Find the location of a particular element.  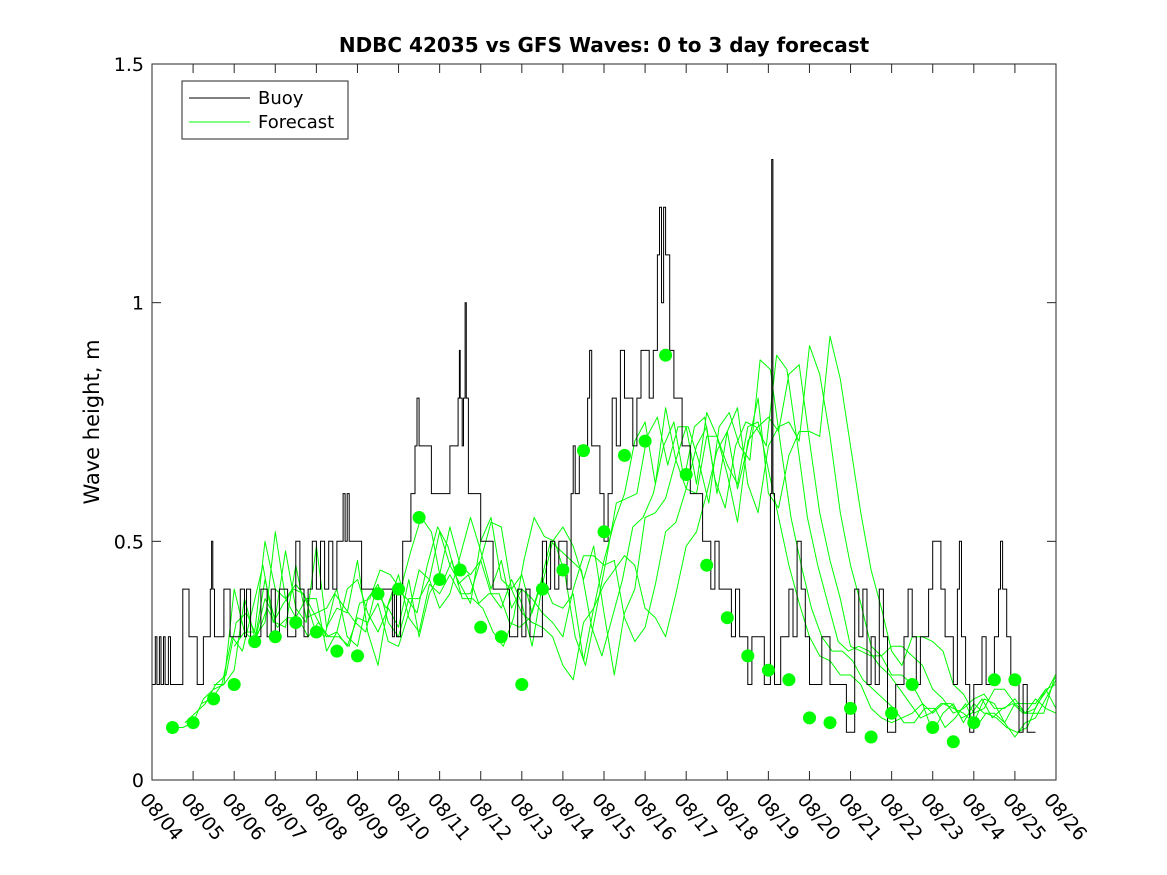

y-tick-label: 0.5 is located at coordinates (129, 542).